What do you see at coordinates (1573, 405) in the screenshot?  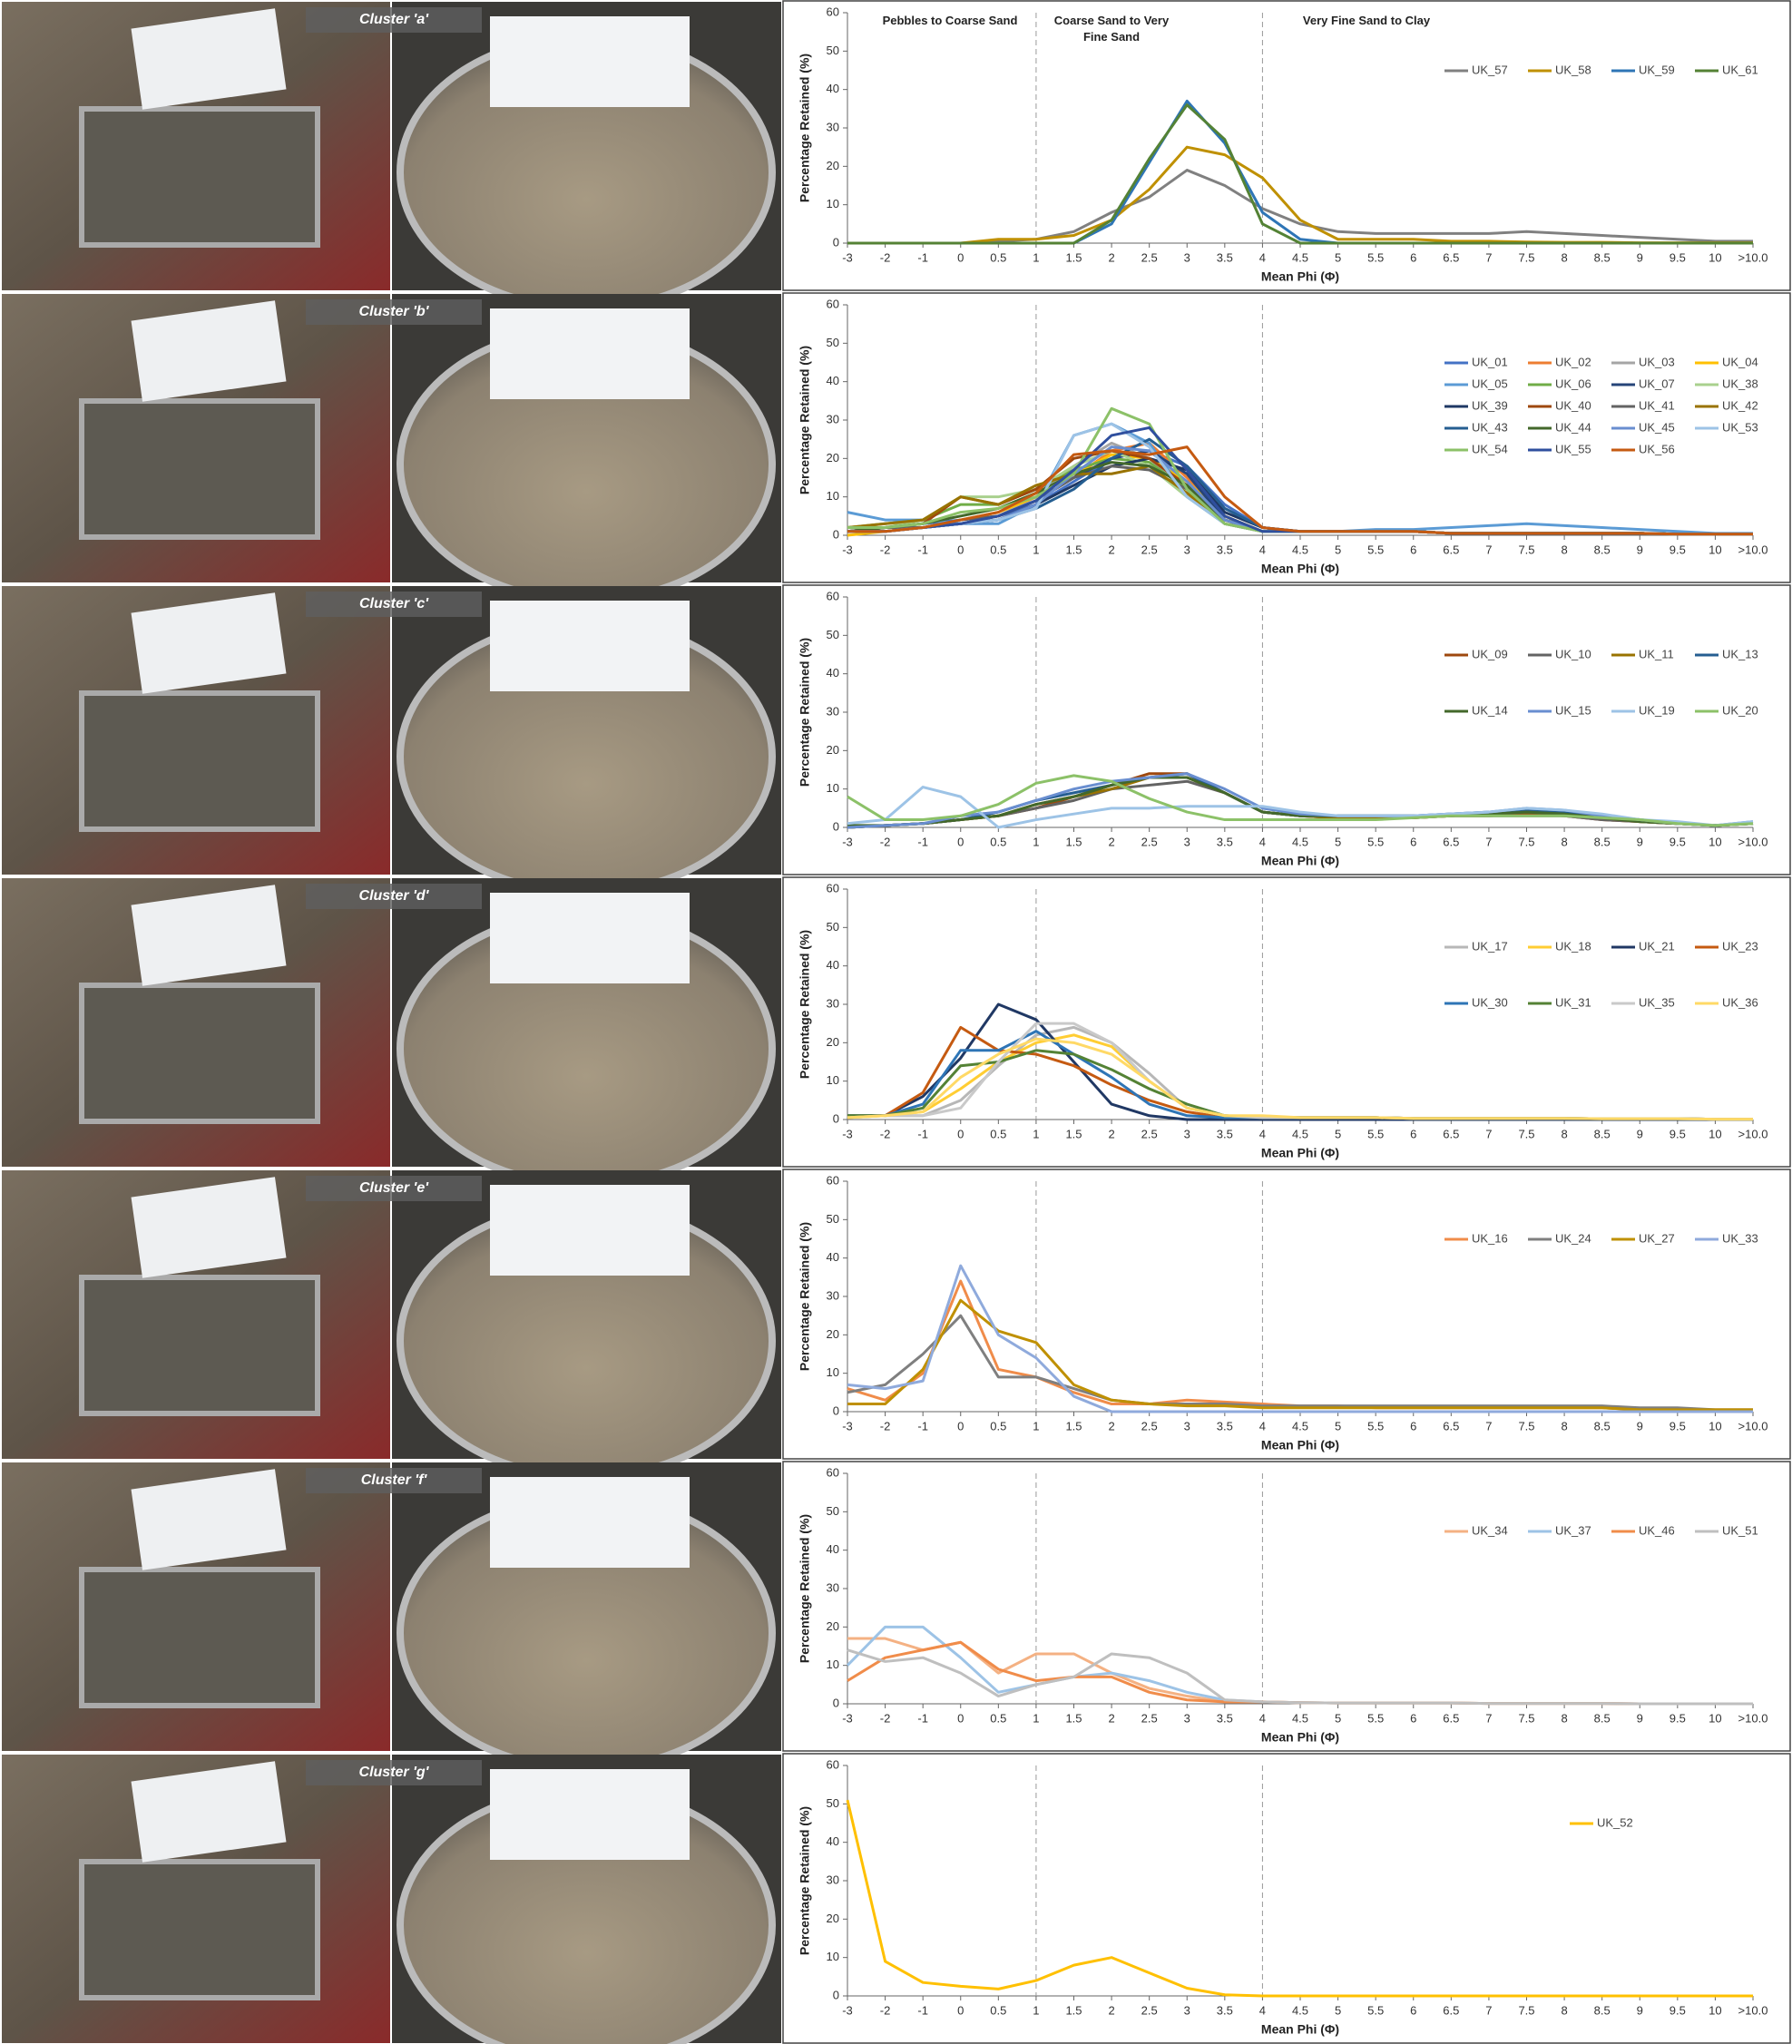 I see `legend-label: UK_40` at bounding box center [1573, 405].